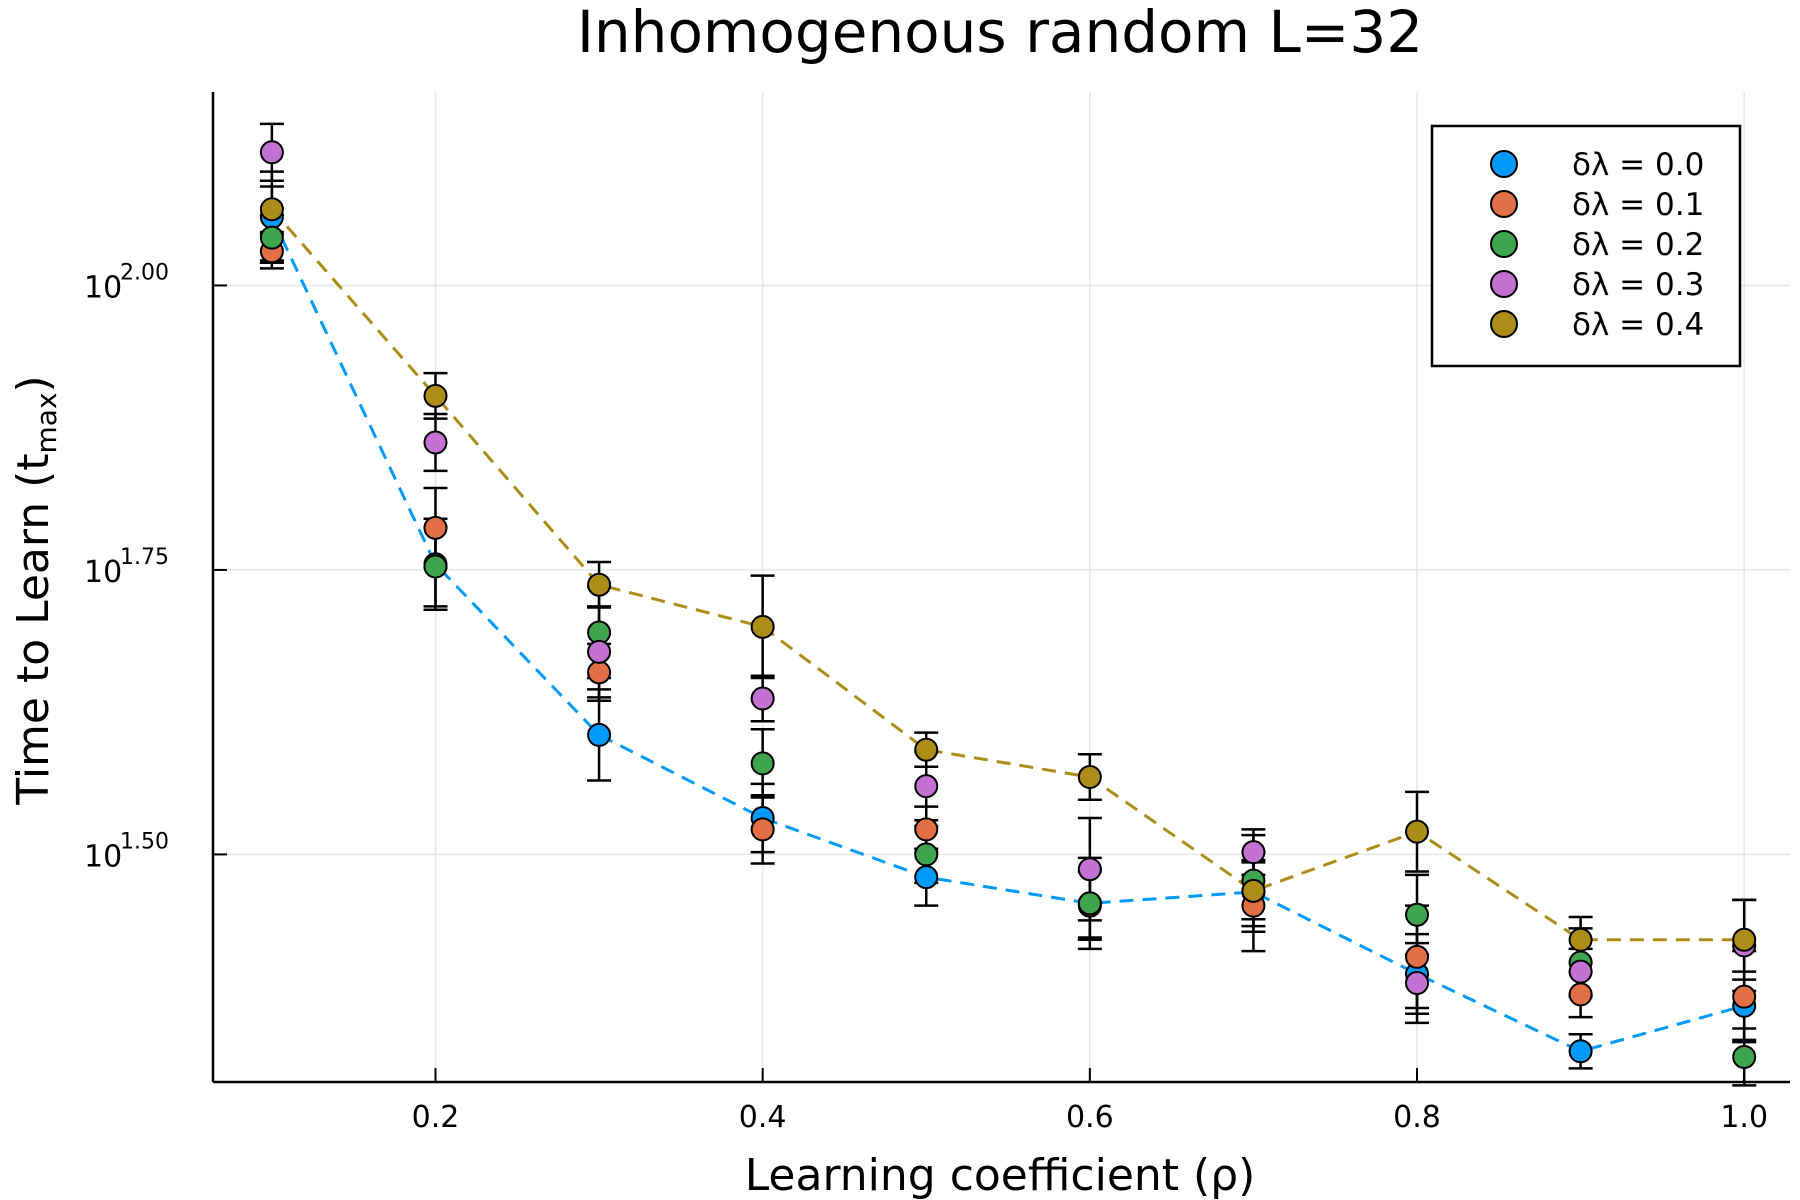 The image size is (1800, 1200). Describe the element at coordinates (144, 841) in the screenshot. I see `y-tick-exponent-0: 1.50` at that location.